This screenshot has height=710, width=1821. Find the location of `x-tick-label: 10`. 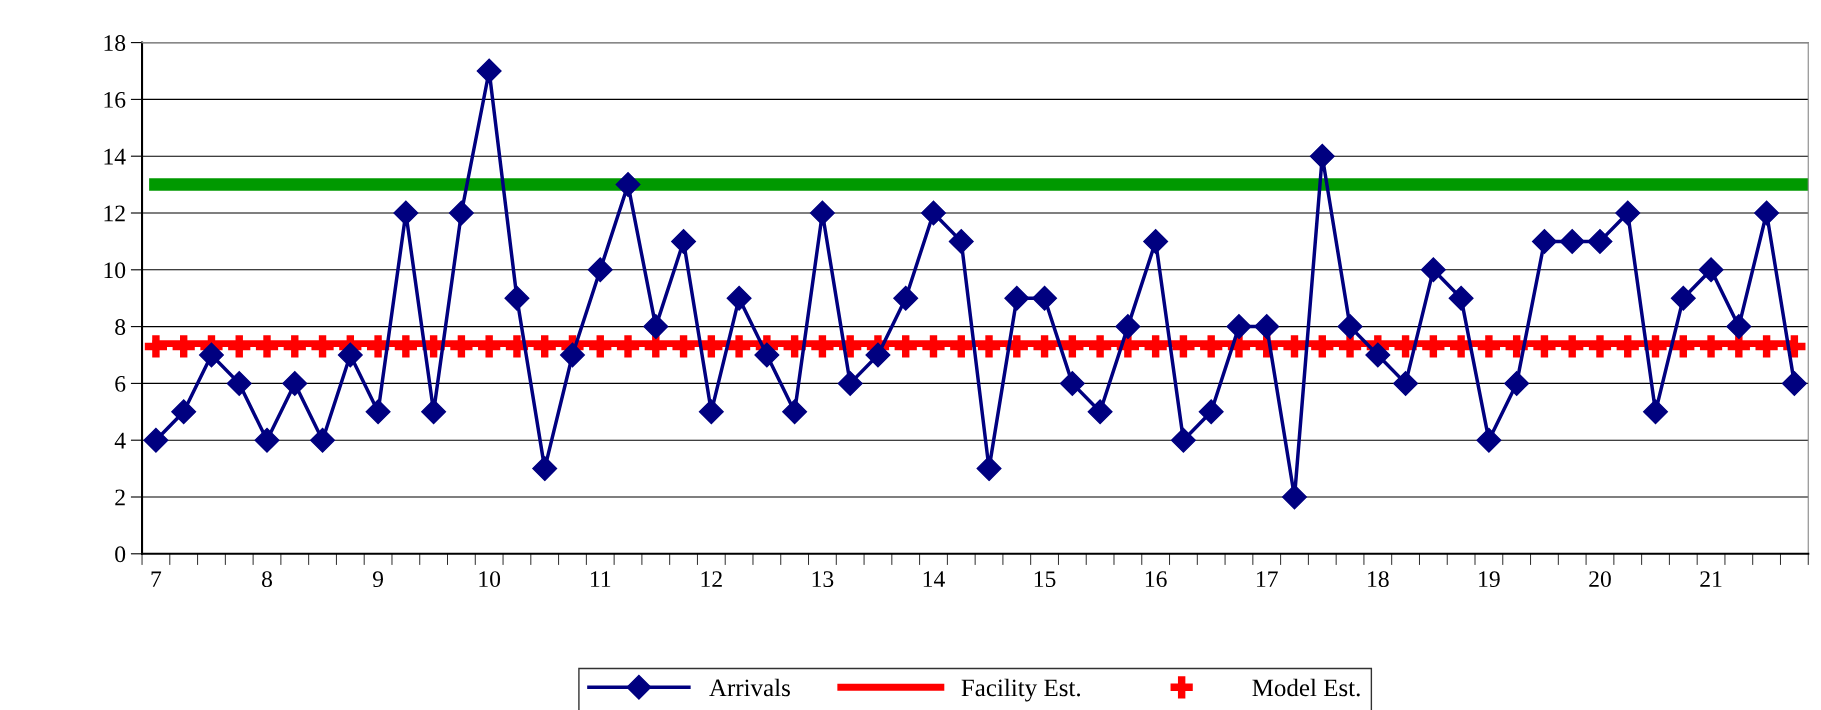

x-tick-label: 10 is located at coordinates (490, 579).